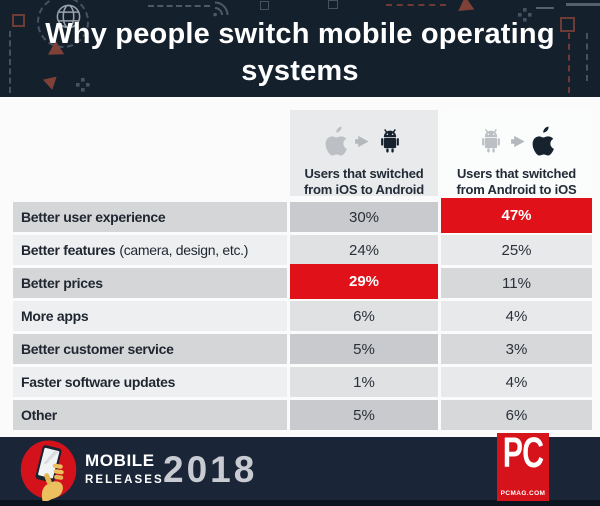 This screenshot has width=600, height=506. I want to click on globe-icon, so click(68, 16).